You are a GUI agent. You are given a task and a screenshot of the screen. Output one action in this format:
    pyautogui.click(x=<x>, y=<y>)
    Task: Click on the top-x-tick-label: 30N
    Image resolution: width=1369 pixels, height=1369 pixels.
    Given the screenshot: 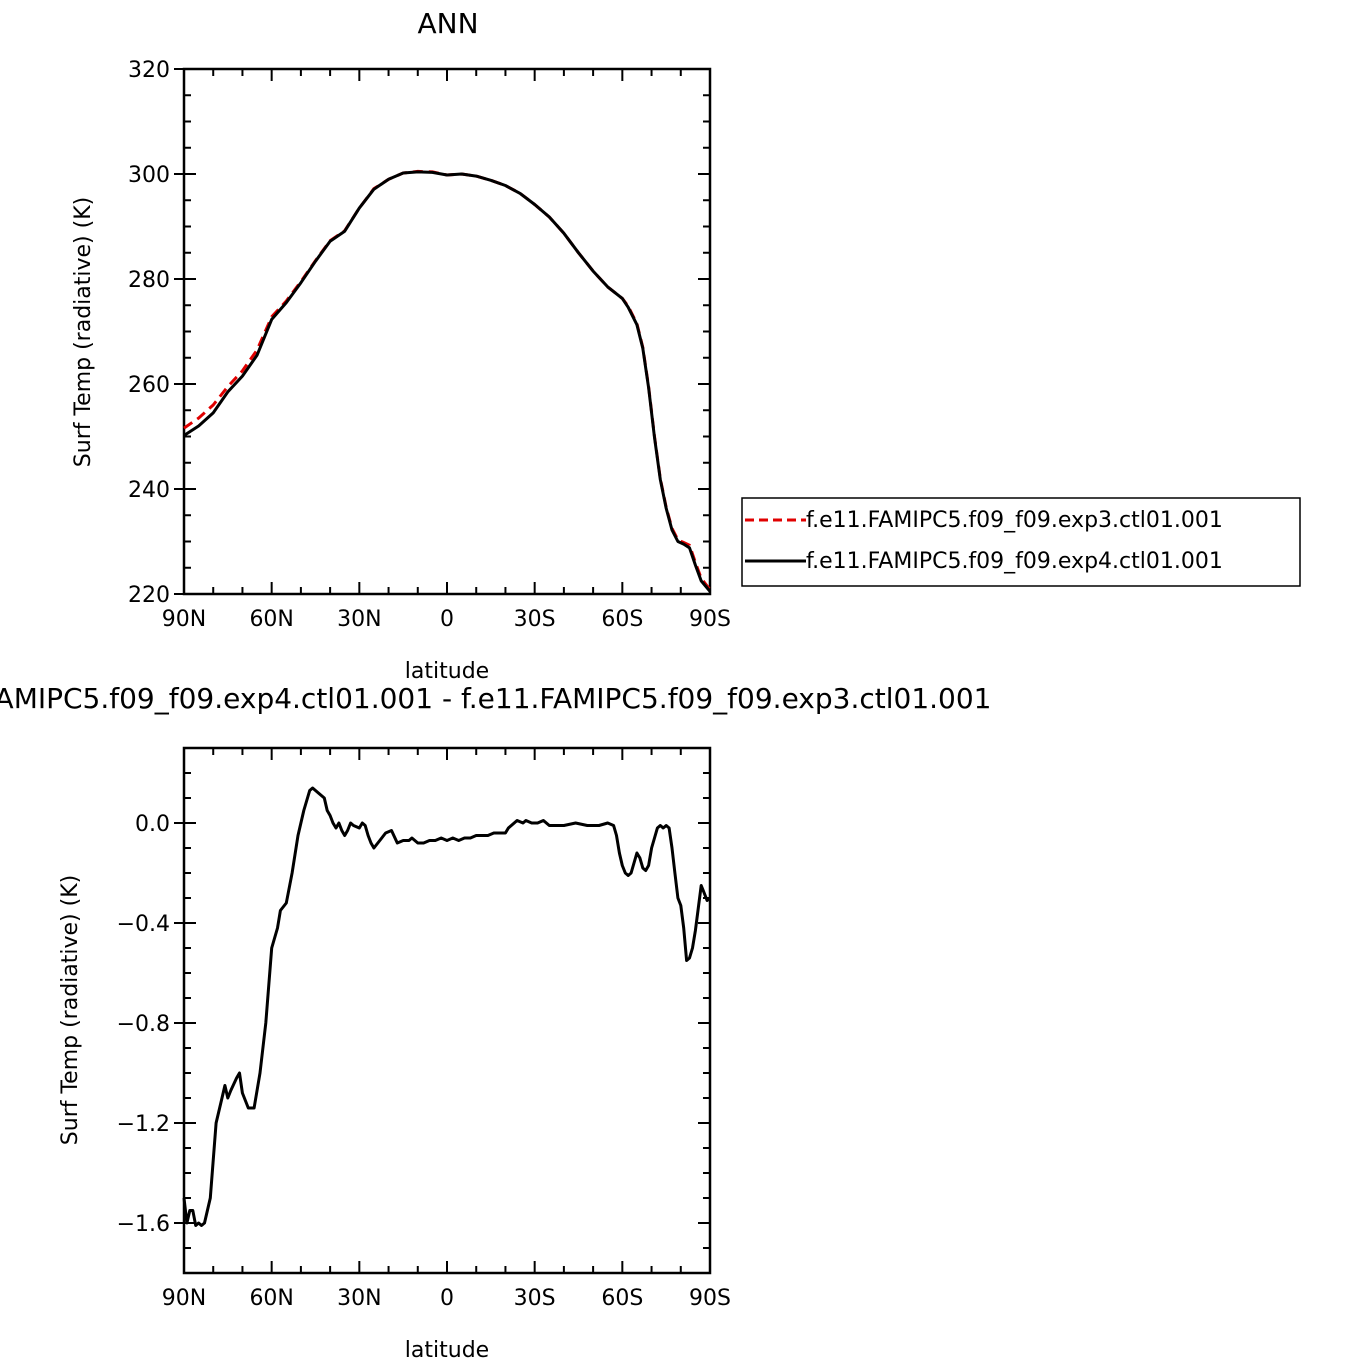 What is the action you would take?
    pyautogui.click(x=359, y=619)
    